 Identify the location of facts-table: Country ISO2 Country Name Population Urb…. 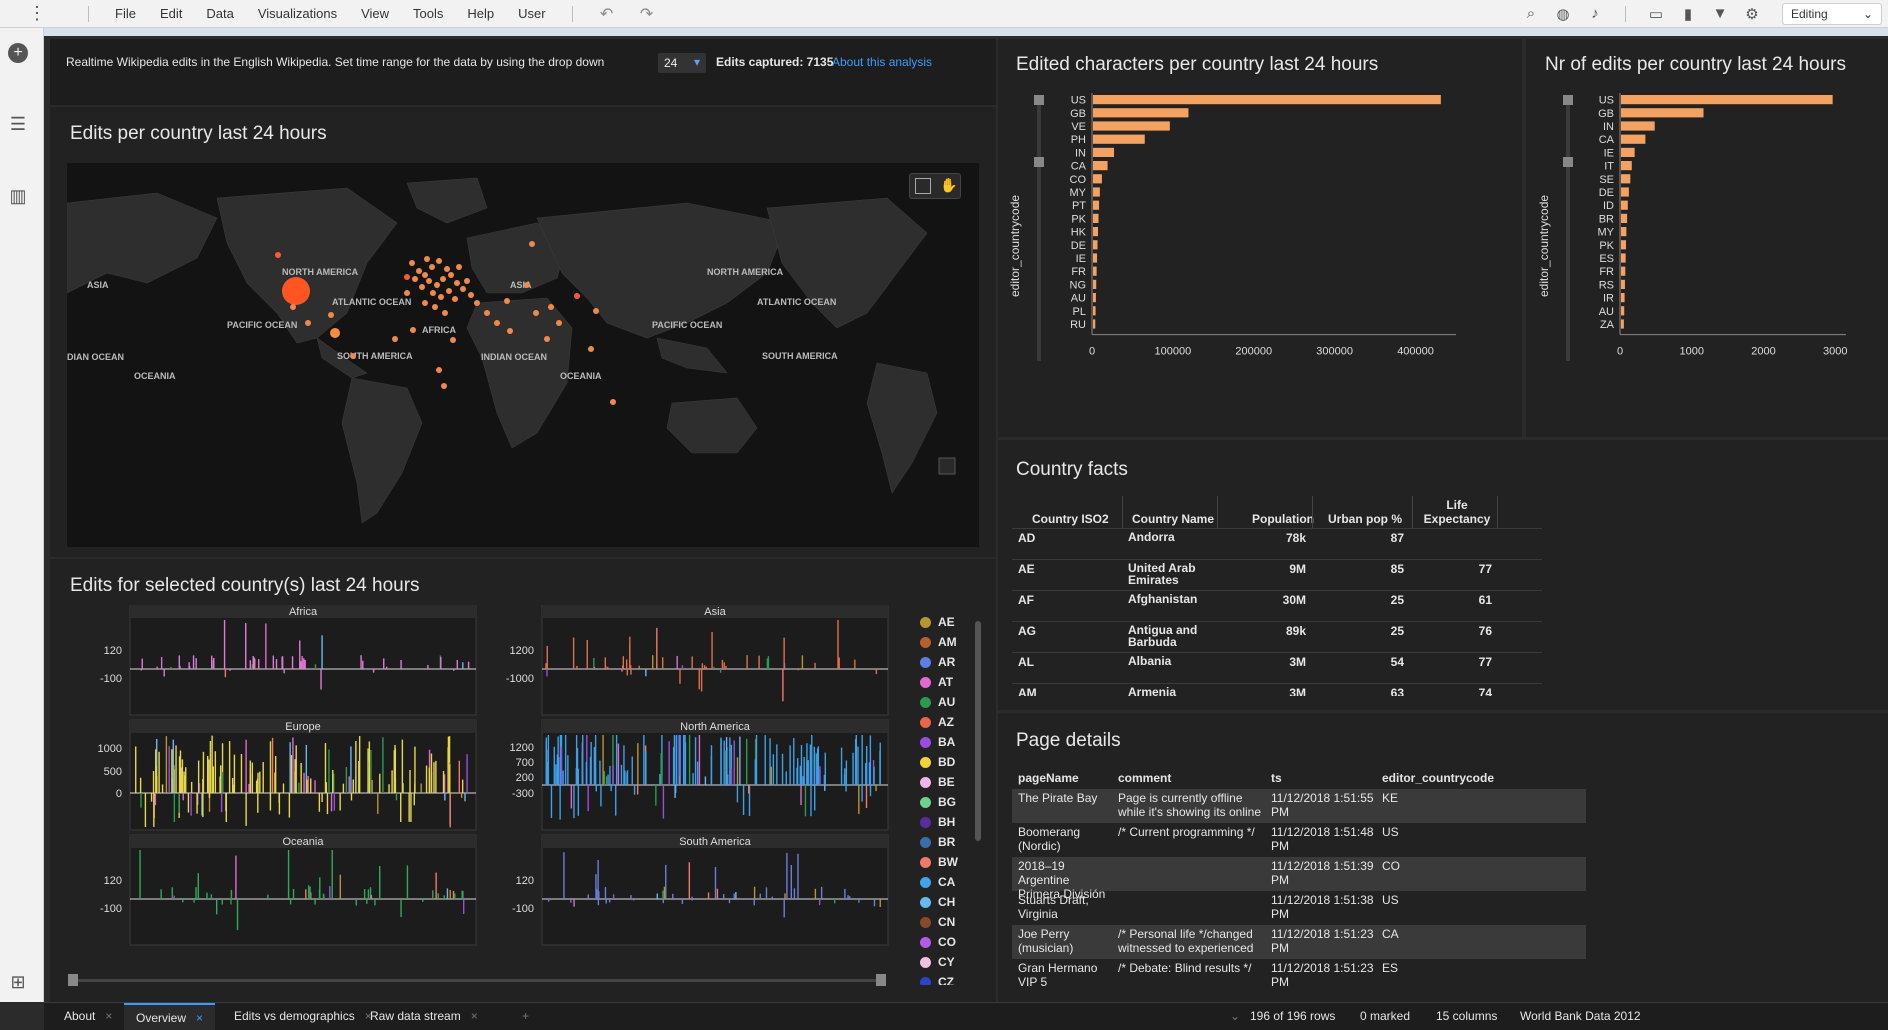
(1277, 596).